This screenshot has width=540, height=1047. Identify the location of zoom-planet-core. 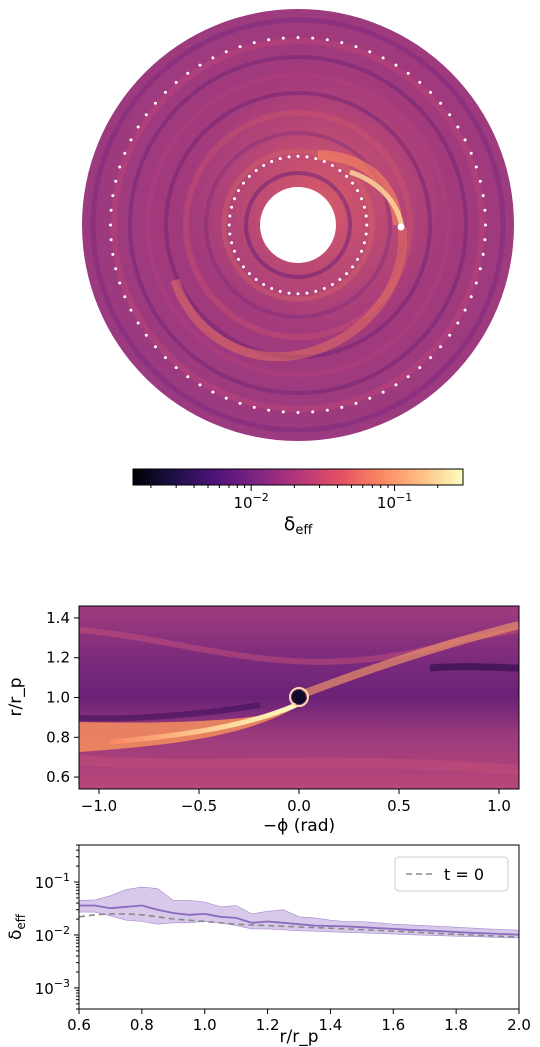
(299, 697).